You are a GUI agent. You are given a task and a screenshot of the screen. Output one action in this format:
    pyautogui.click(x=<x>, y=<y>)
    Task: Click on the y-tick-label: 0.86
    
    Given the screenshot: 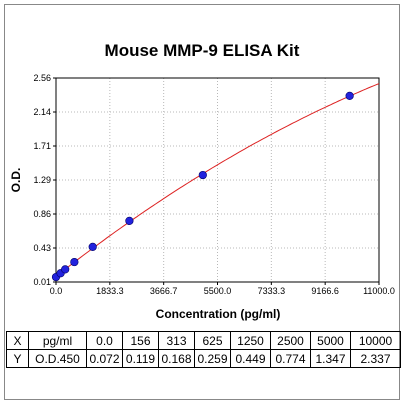 What is the action you would take?
    pyautogui.click(x=42, y=214)
    